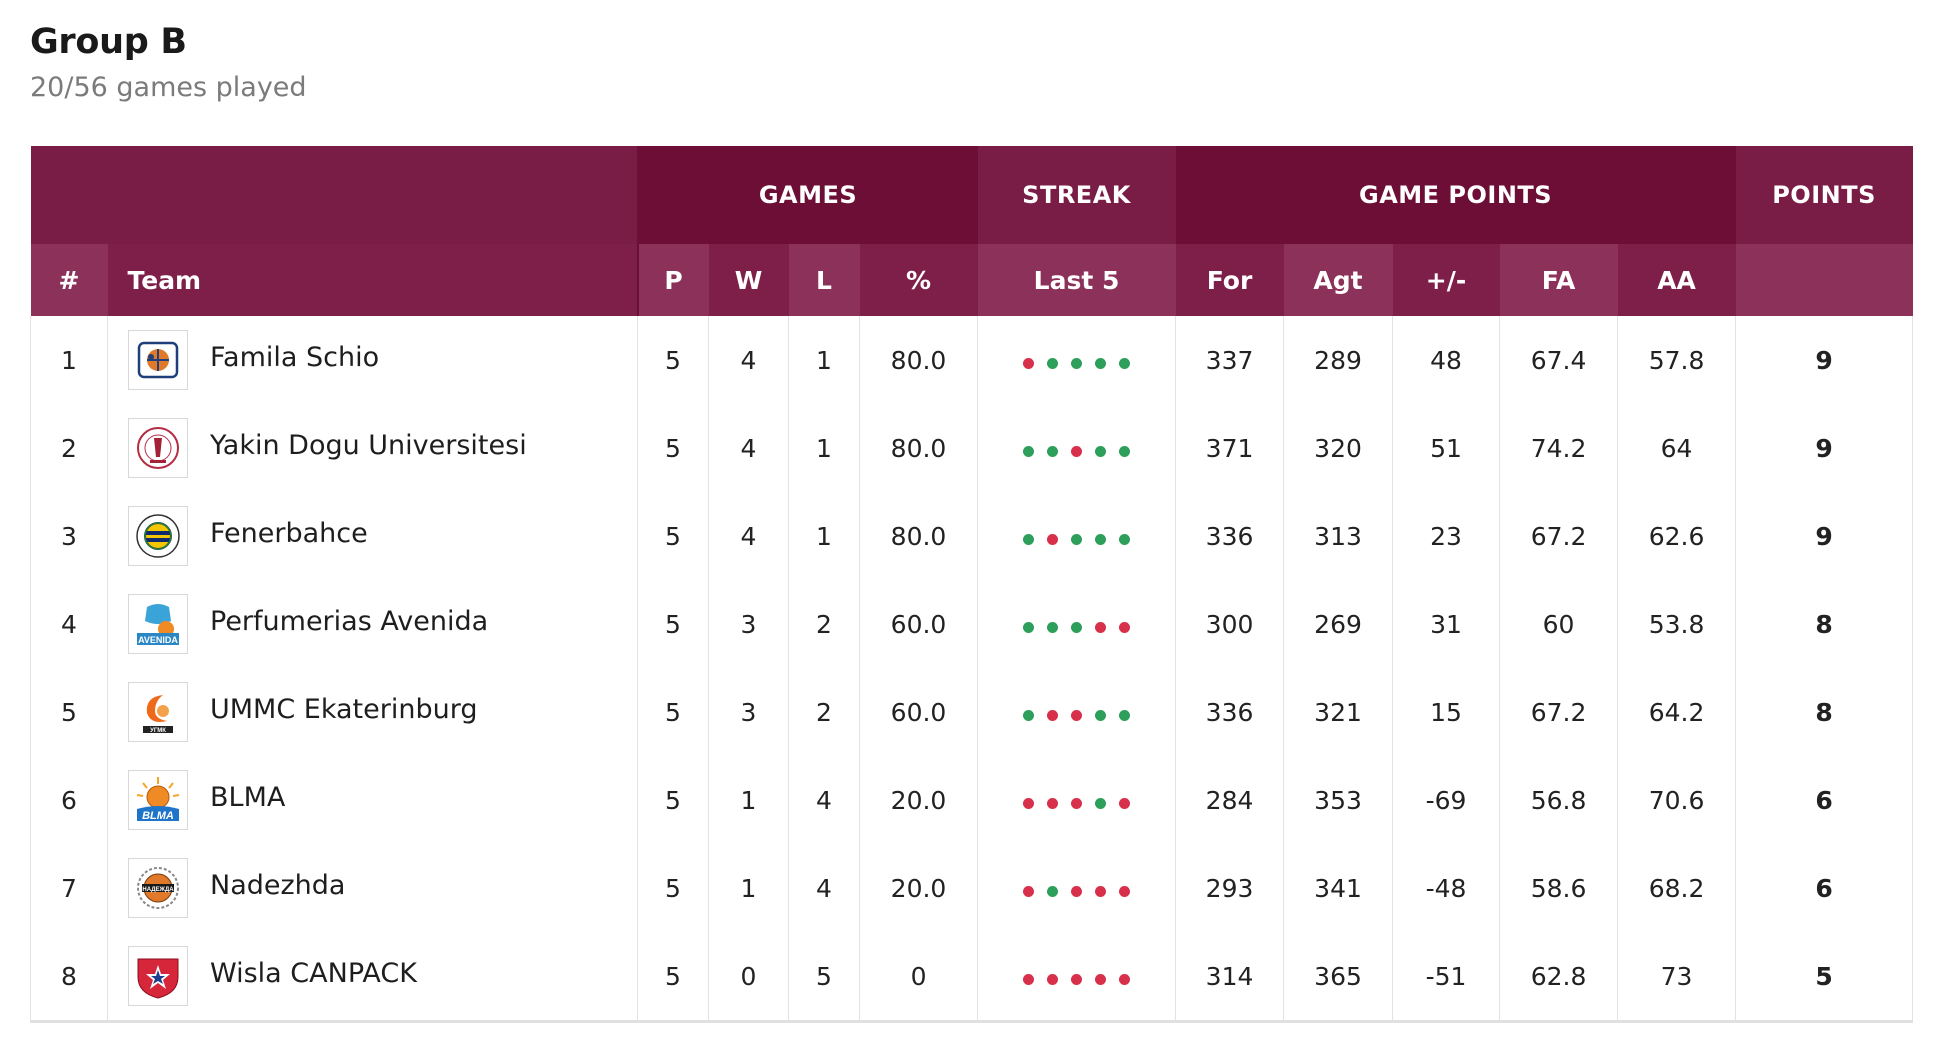 This screenshot has width=1938, height=1040. I want to click on group-header-games: GAMES, so click(807, 195).